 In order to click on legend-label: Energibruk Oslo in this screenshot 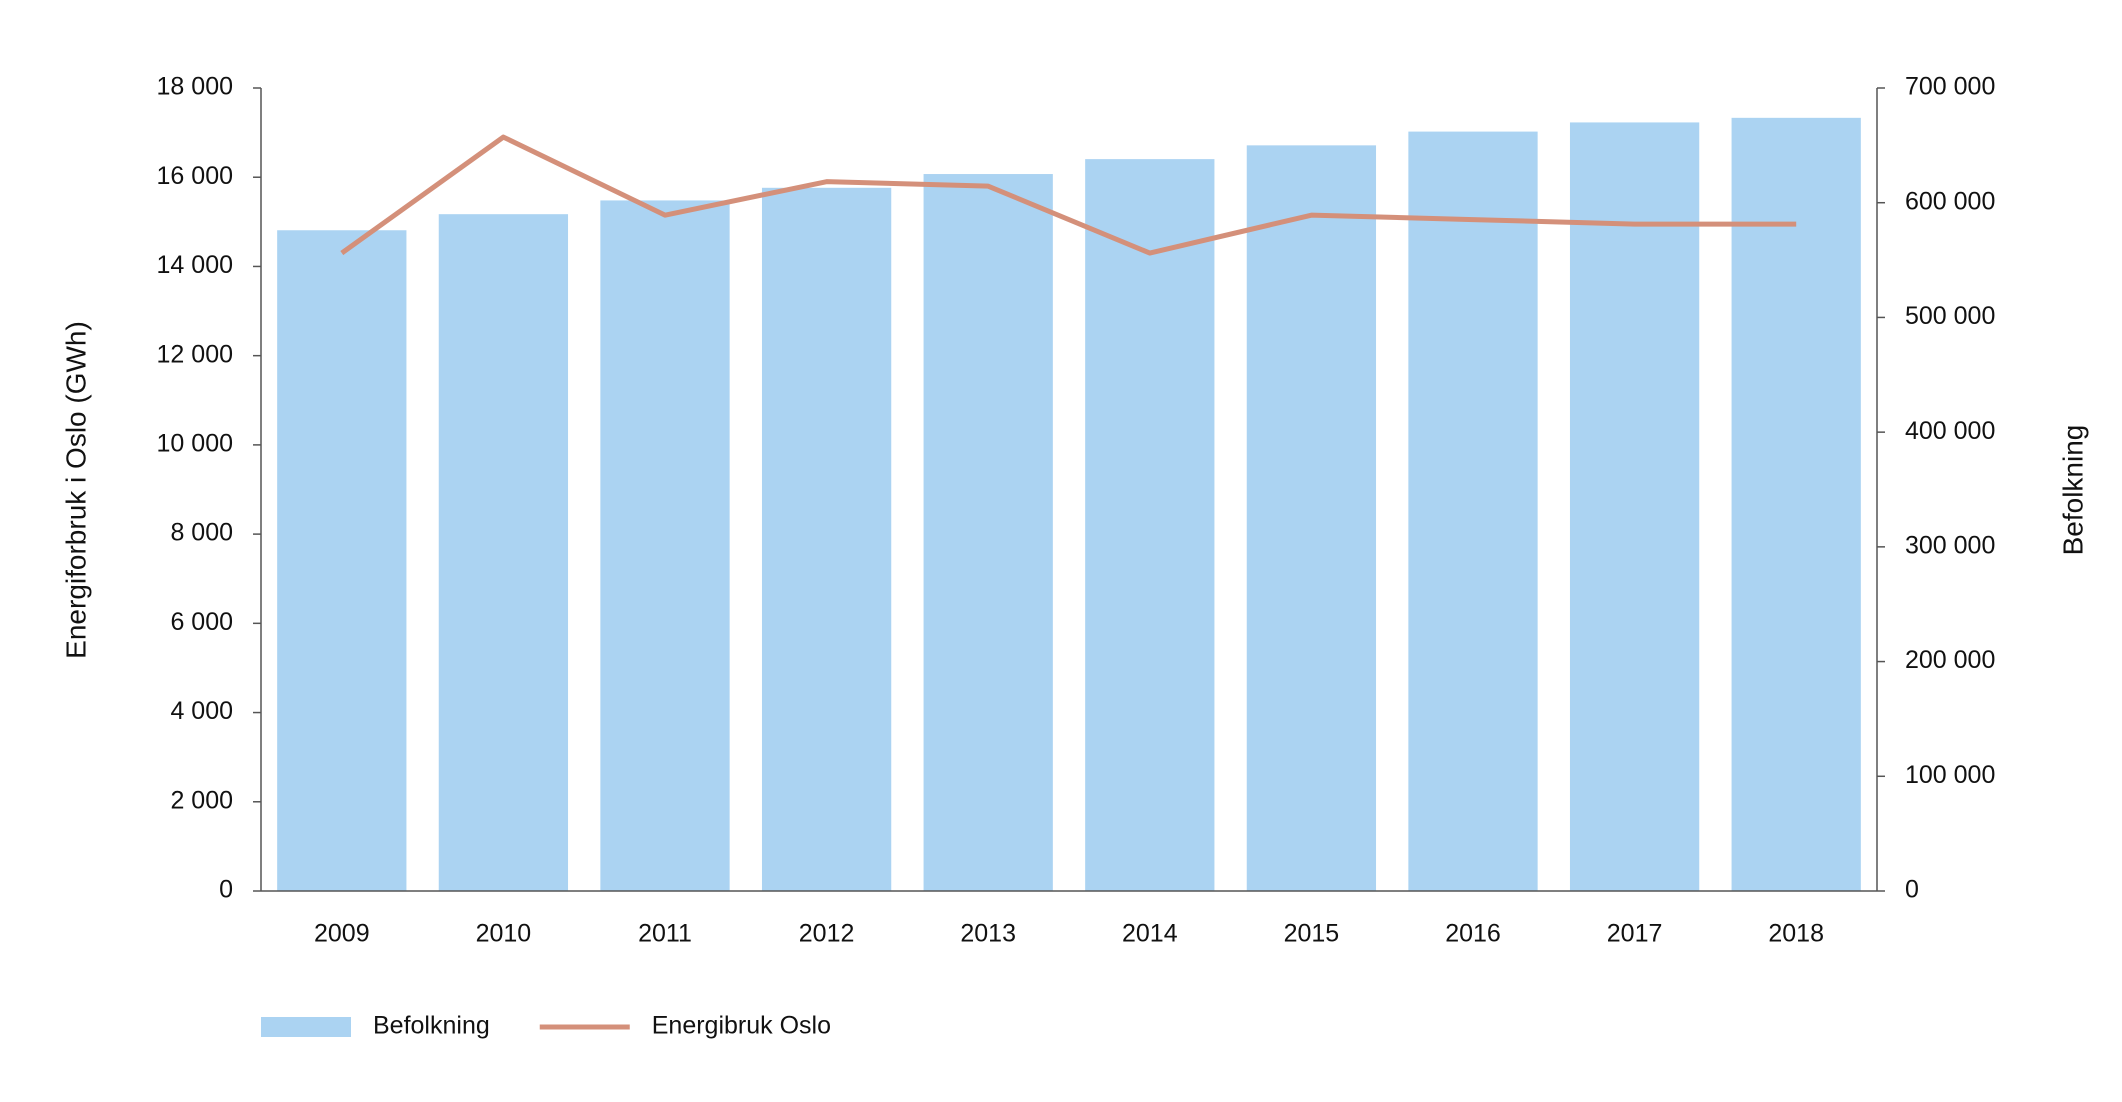, I will do `click(741, 1026)`.